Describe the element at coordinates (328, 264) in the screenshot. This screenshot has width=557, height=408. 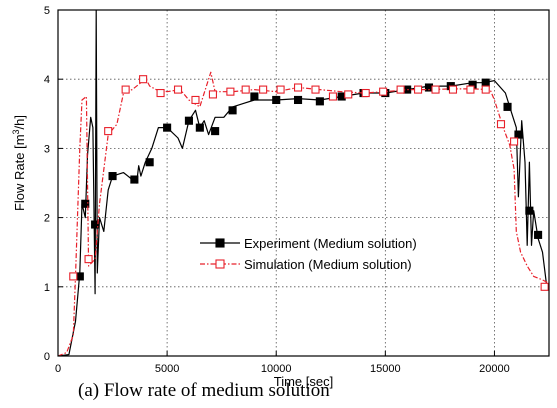
I see `legend-label-2: Simulation (Medium solution)` at that location.